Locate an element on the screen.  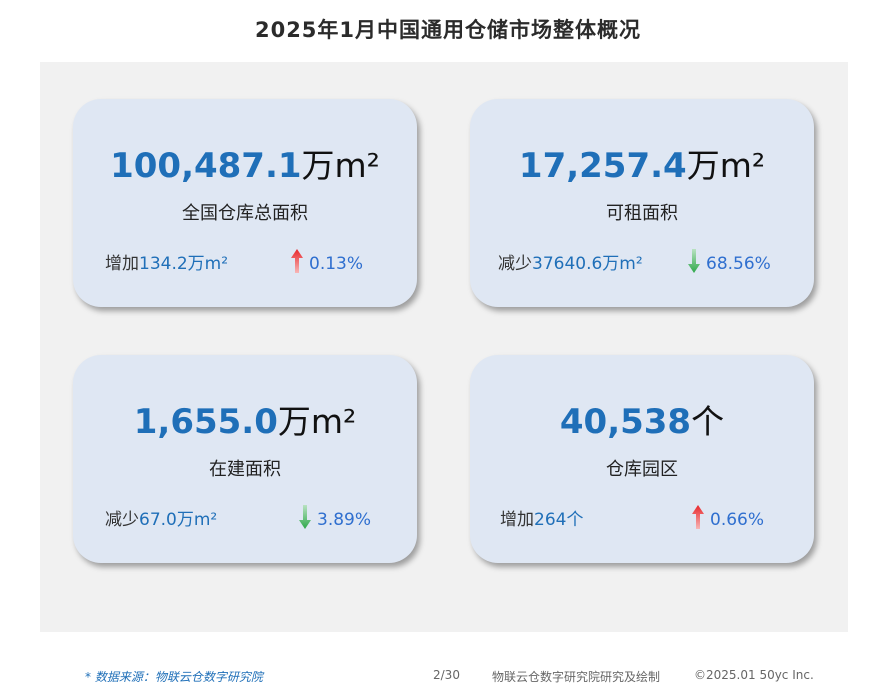
stat-number: 100,487.1 is located at coordinates (206, 166).